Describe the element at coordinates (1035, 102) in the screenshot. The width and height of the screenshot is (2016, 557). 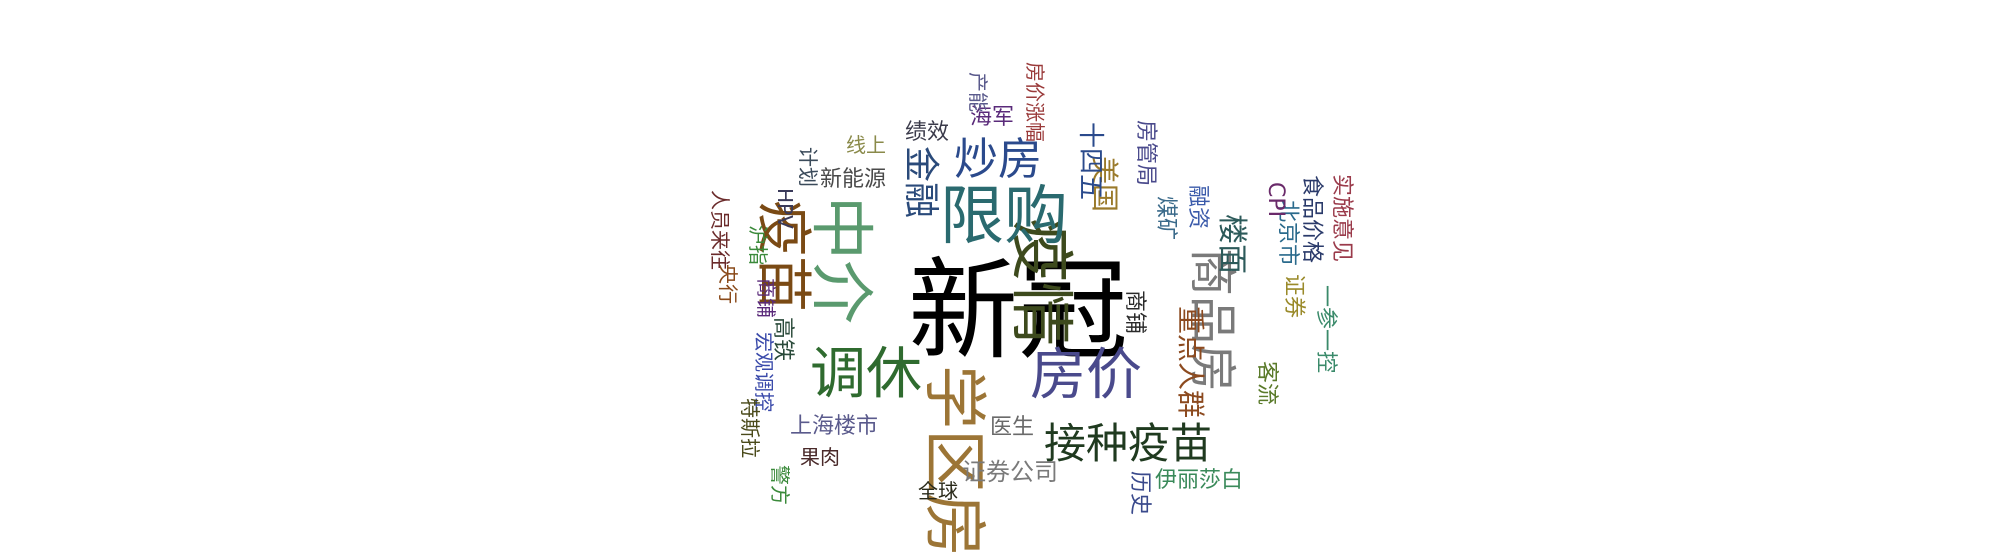
I see `word-49: 房价涨幅` at that location.